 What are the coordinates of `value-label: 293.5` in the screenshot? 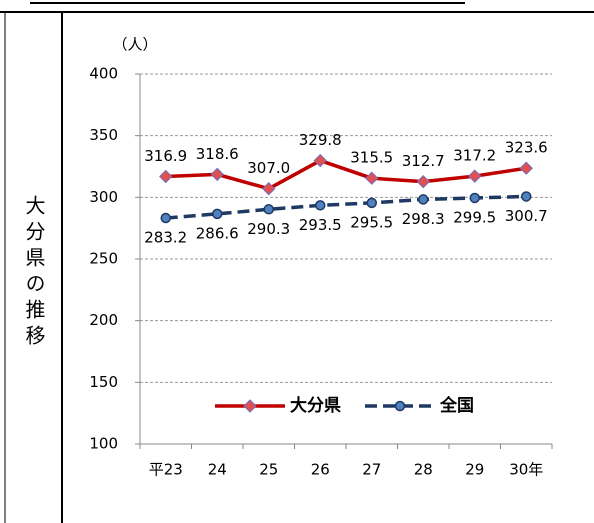 It's located at (320, 225).